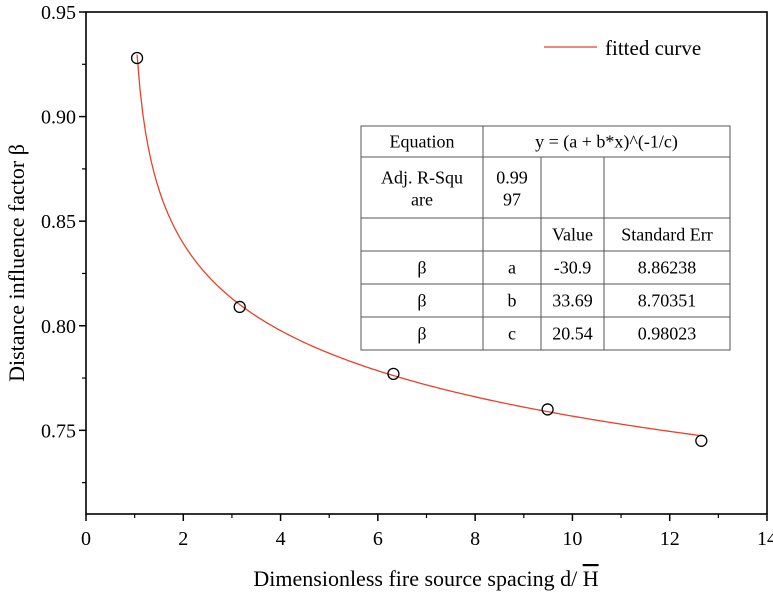  Describe the element at coordinates (183, 539) in the screenshot. I see `x-tick-label: 2` at that location.